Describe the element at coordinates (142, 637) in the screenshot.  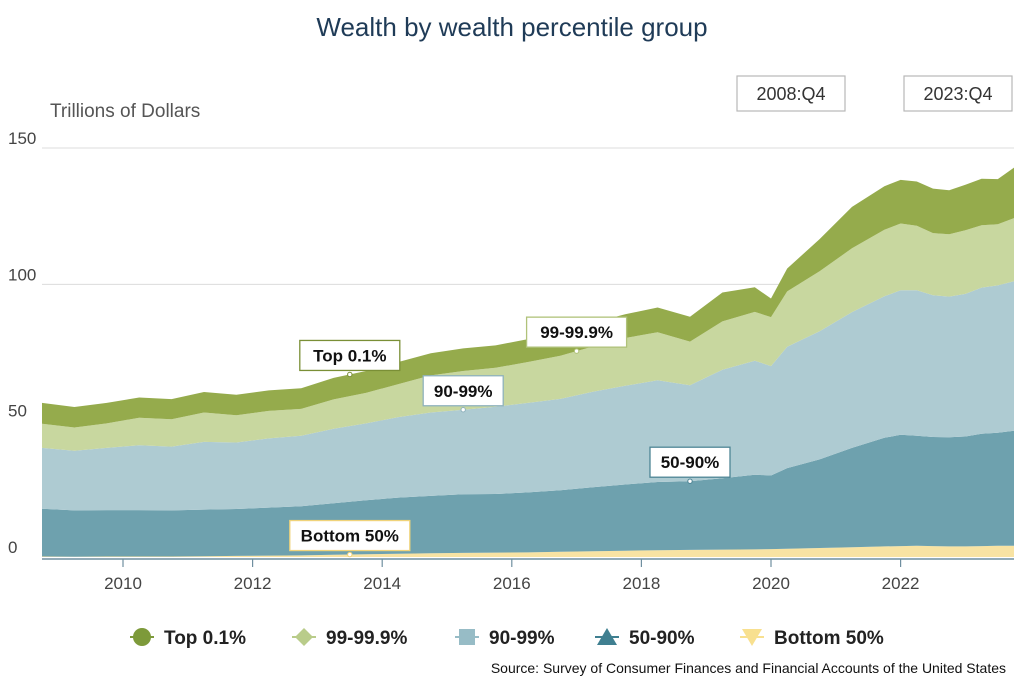
I see `circle-marker-icon` at that location.